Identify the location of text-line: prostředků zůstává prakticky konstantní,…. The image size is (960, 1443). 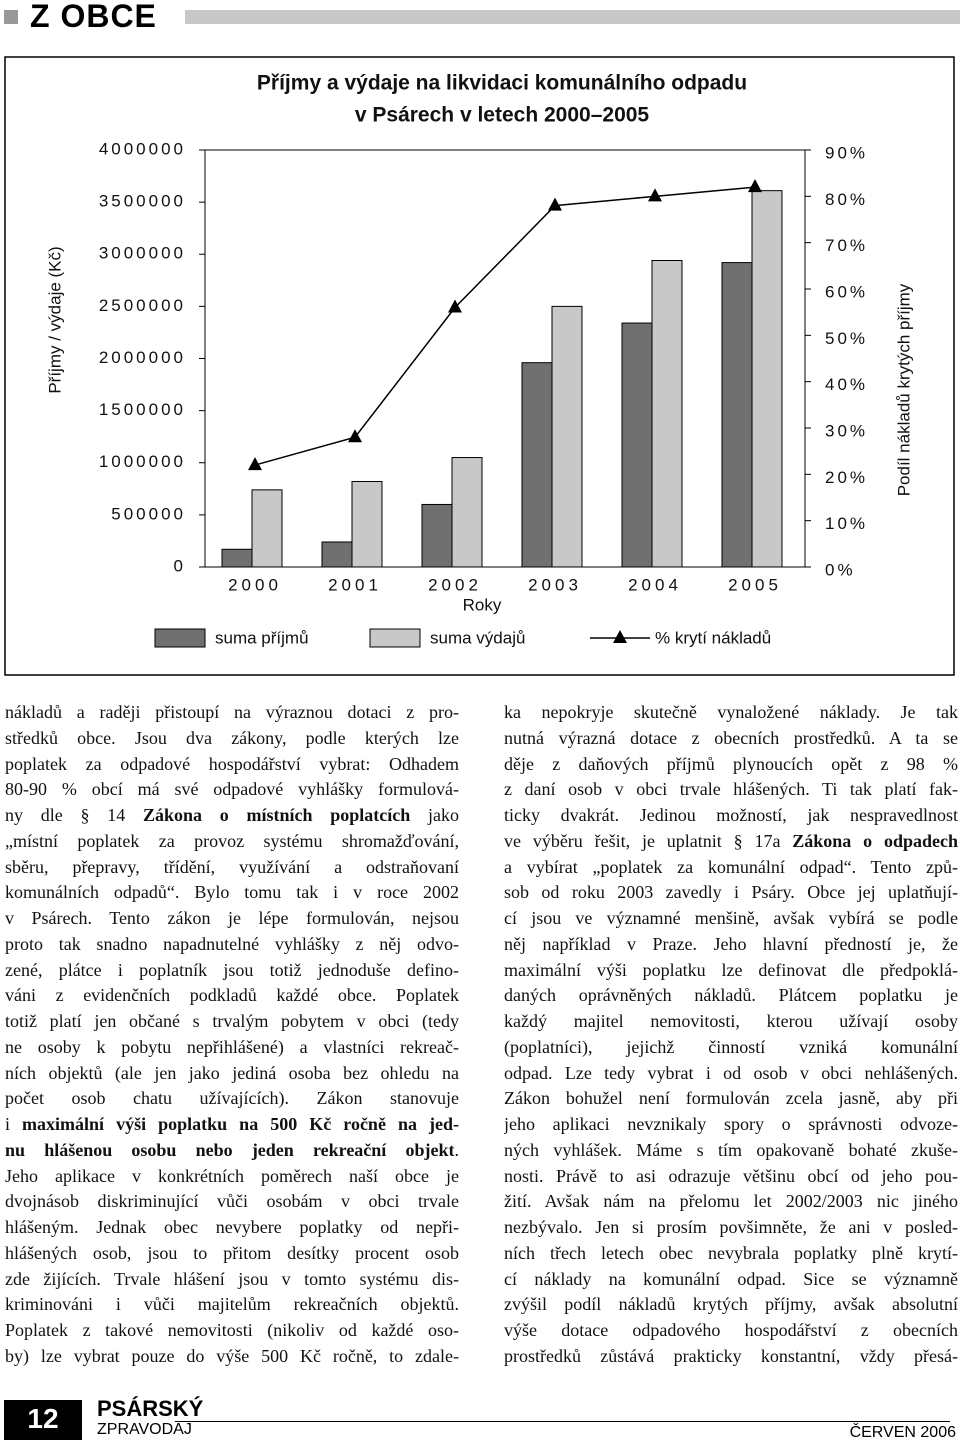
(731, 1355).